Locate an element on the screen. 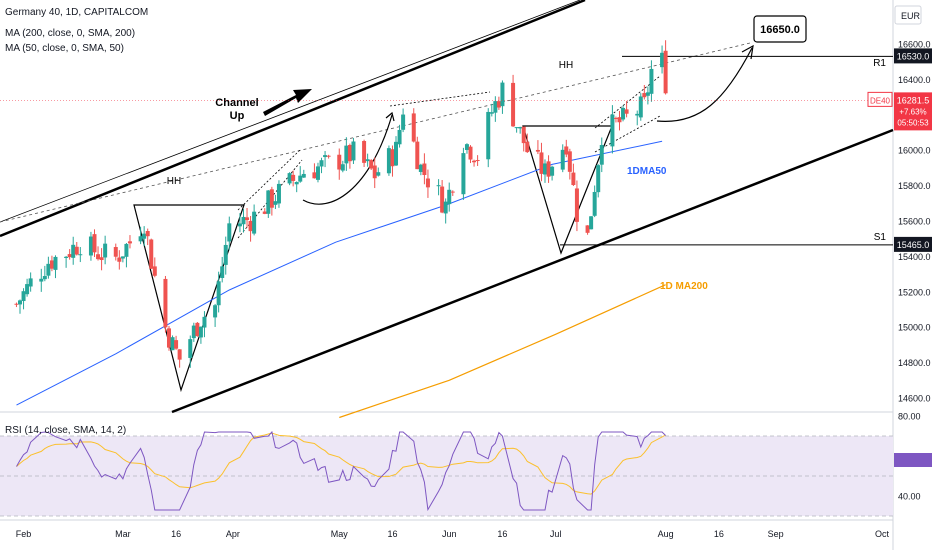  time-tick-label: Jun is located at coordinates (449, 534).